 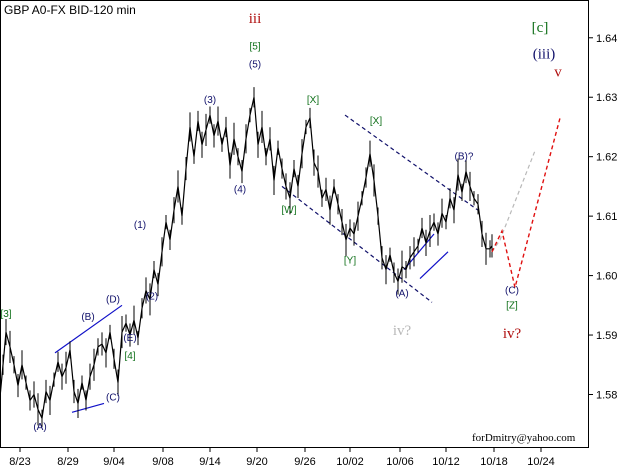 What do you see at coordinates (558, 72) in the screenshot?
I see `wave-label: v` at bounding box center [558, 72].